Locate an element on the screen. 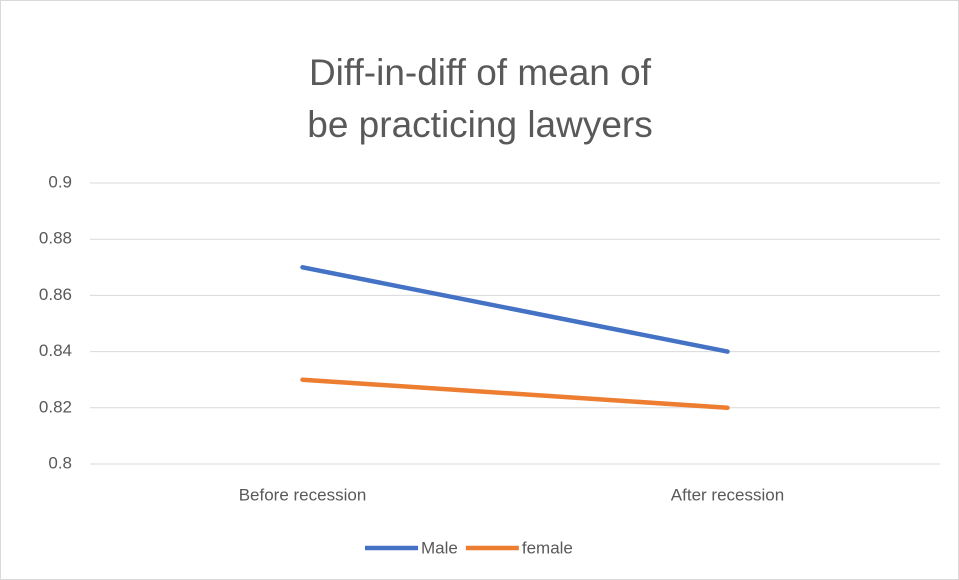 The width and height of the screenshot is (959, 580). legend-label: female is located at coordinates (547, 547).